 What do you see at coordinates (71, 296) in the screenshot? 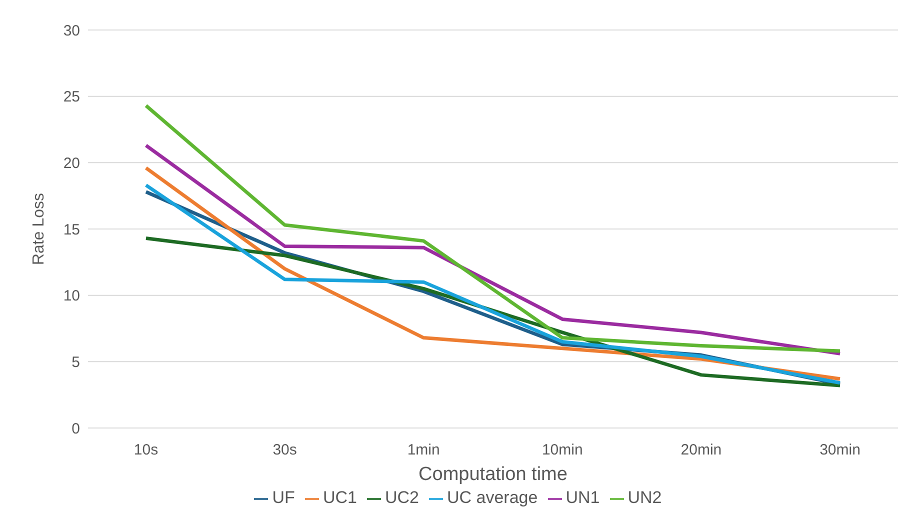
I see `y-tick-label: 10` at bounding box center [71, 296].